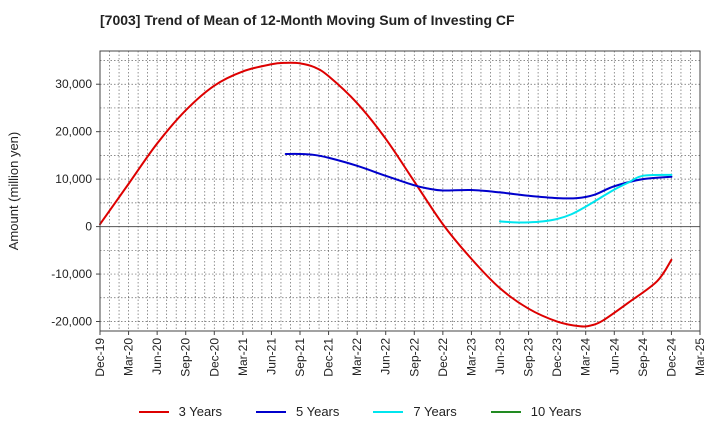  I want to click on x-tick-label: Mar-20, so click(129, 357).